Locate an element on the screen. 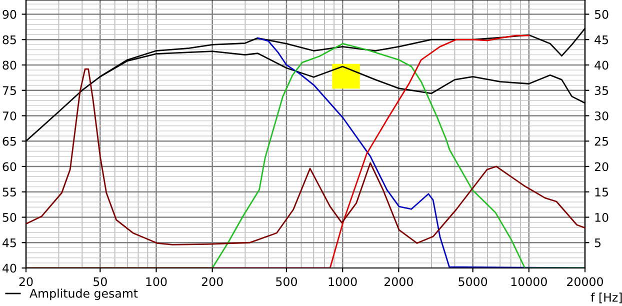 Image resolution: width=622 pixels, height=306 pixels. x-tick-label: 1000 is located at coordinates (342, 281).